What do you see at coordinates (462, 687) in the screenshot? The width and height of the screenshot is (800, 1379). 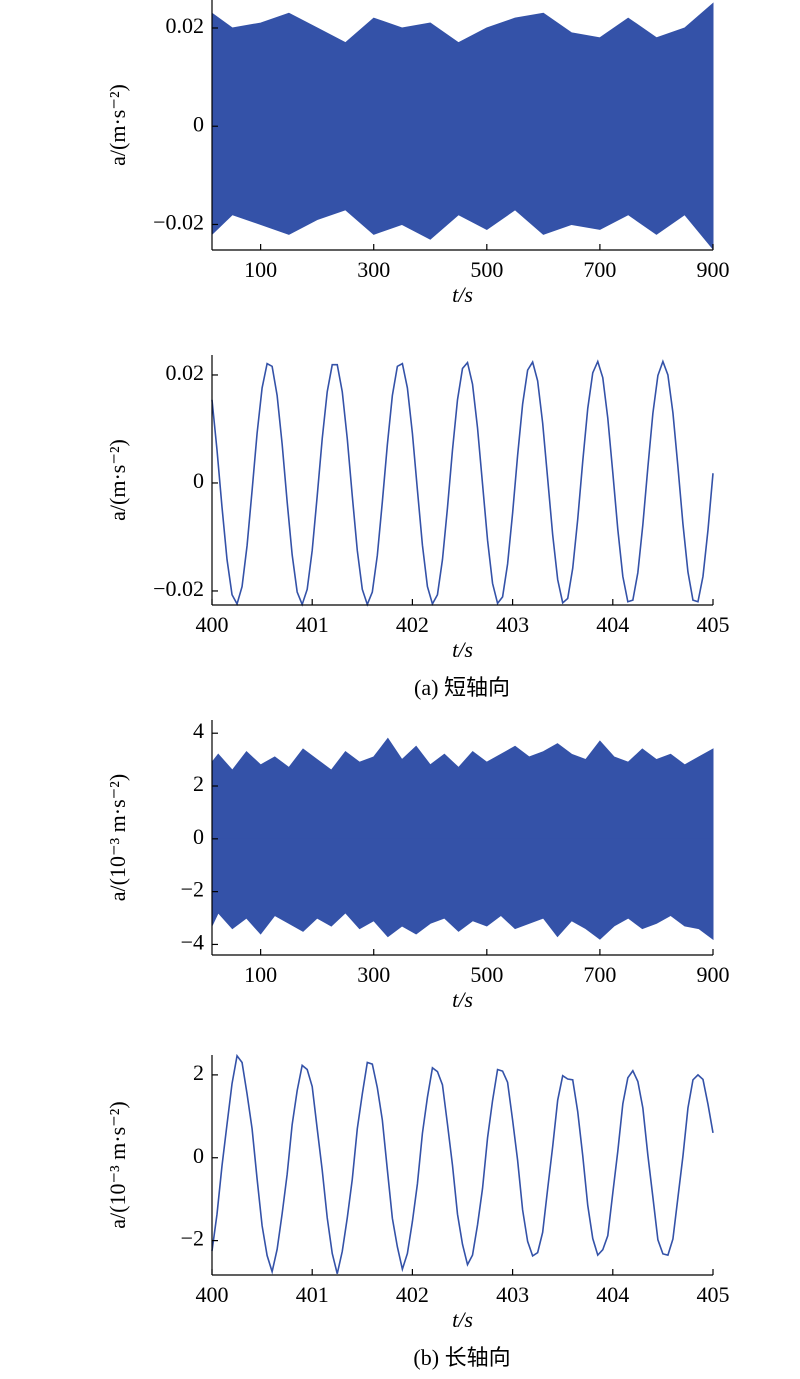 I see `caption: (a) 短轴向` at bounding box center [462, 687].